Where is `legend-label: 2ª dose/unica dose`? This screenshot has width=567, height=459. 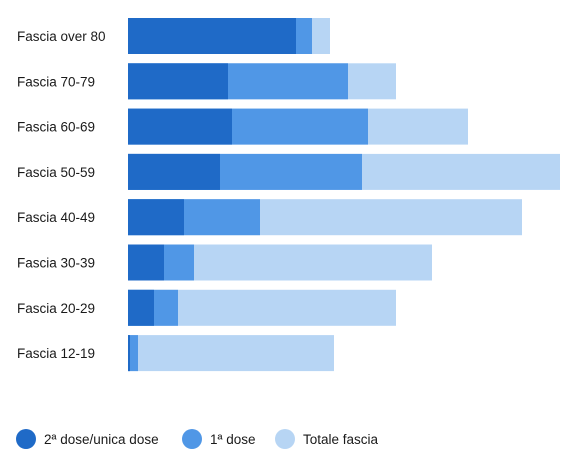
legend-label: 2ª dose/unica dose is located at coordinates (101, 439).